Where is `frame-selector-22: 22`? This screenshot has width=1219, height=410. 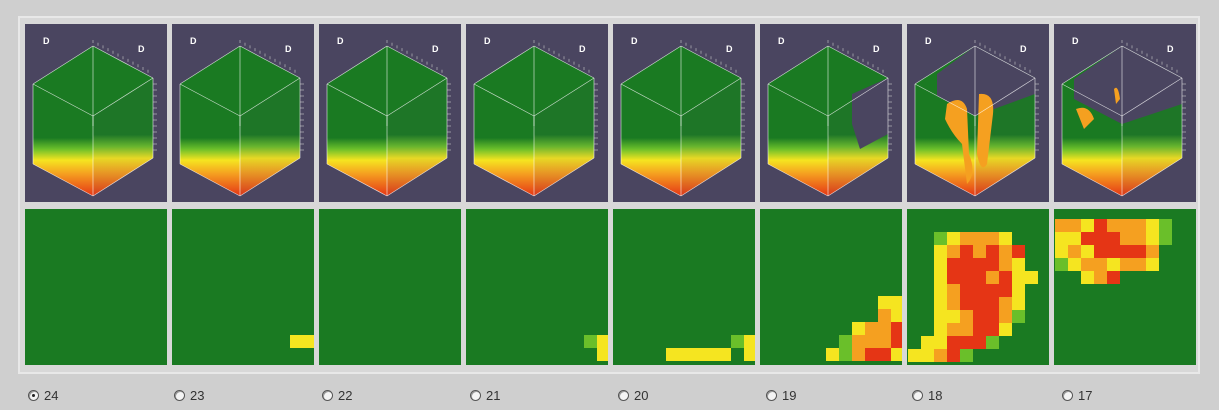 frame-selector-22: 22 is located at coordinates (337, 395).